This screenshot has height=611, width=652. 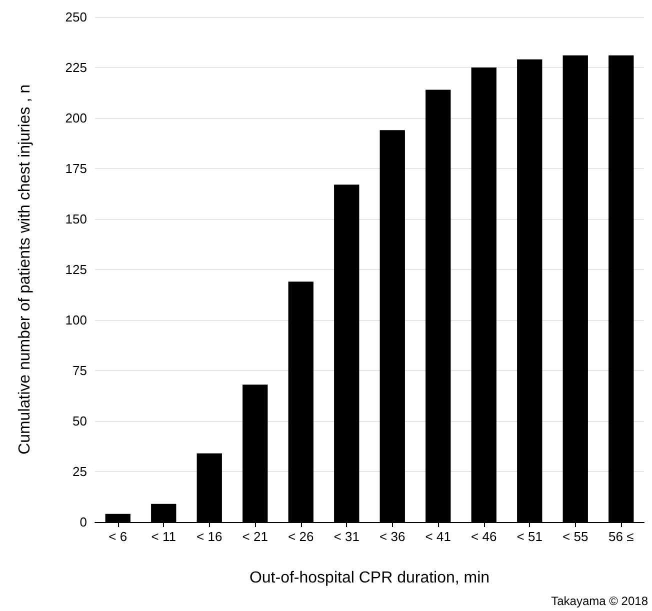 I want to click on y-tick-label: 75, so click(x=79, y=370).